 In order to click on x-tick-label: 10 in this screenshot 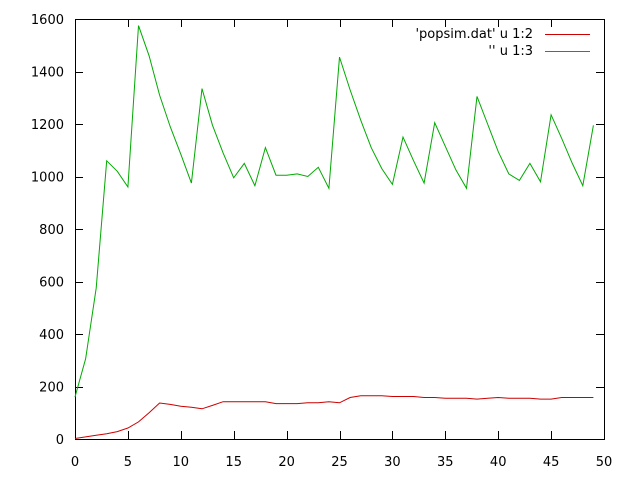, I will do `click(181, 462)`.